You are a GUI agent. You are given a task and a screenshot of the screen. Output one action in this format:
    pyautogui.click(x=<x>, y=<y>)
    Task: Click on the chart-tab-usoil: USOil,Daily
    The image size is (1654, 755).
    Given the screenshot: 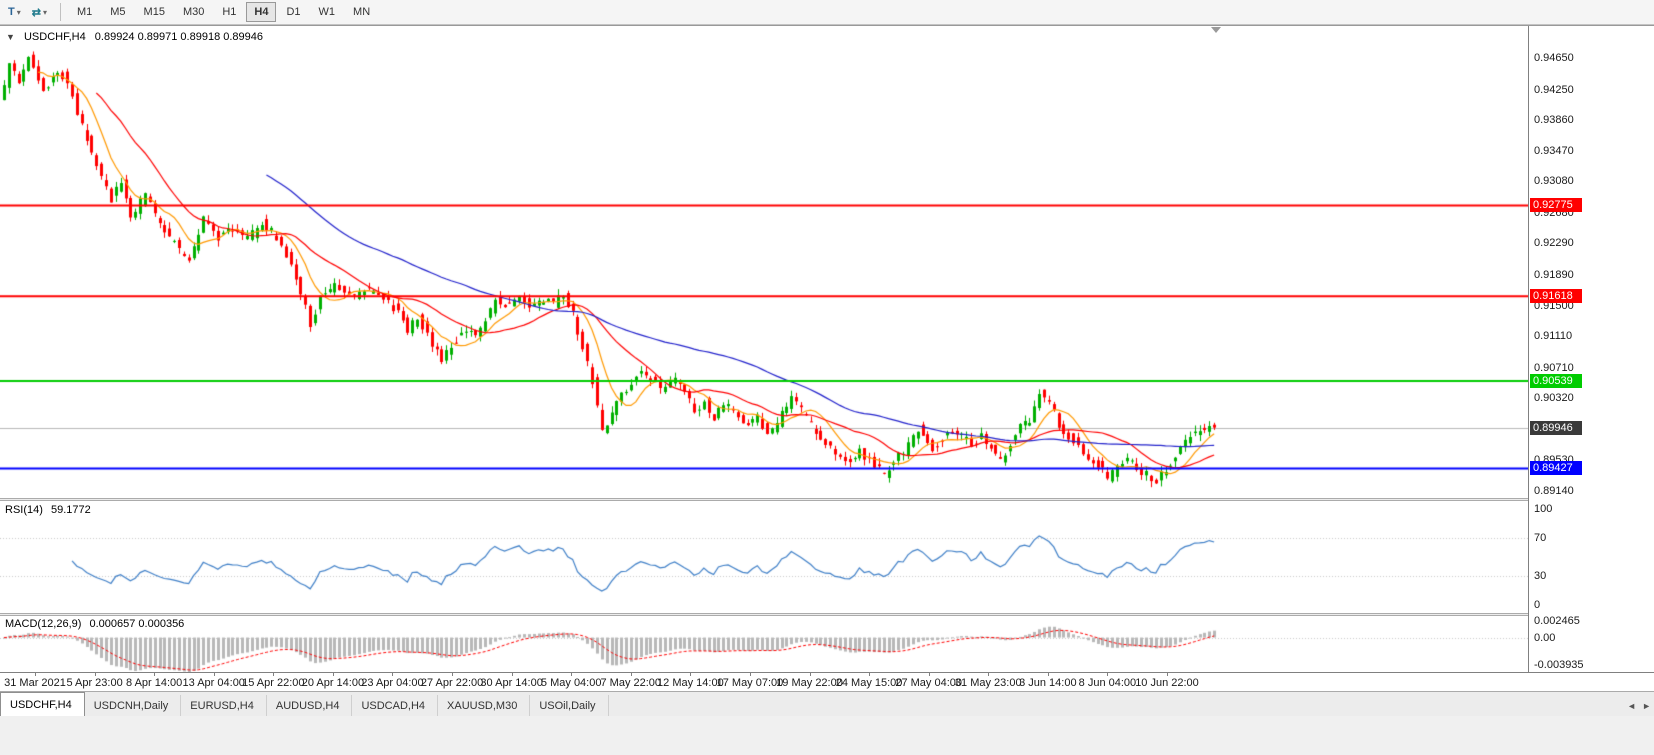 What is the action you would take?
    pyautogui.click(x=569, y=705)
    